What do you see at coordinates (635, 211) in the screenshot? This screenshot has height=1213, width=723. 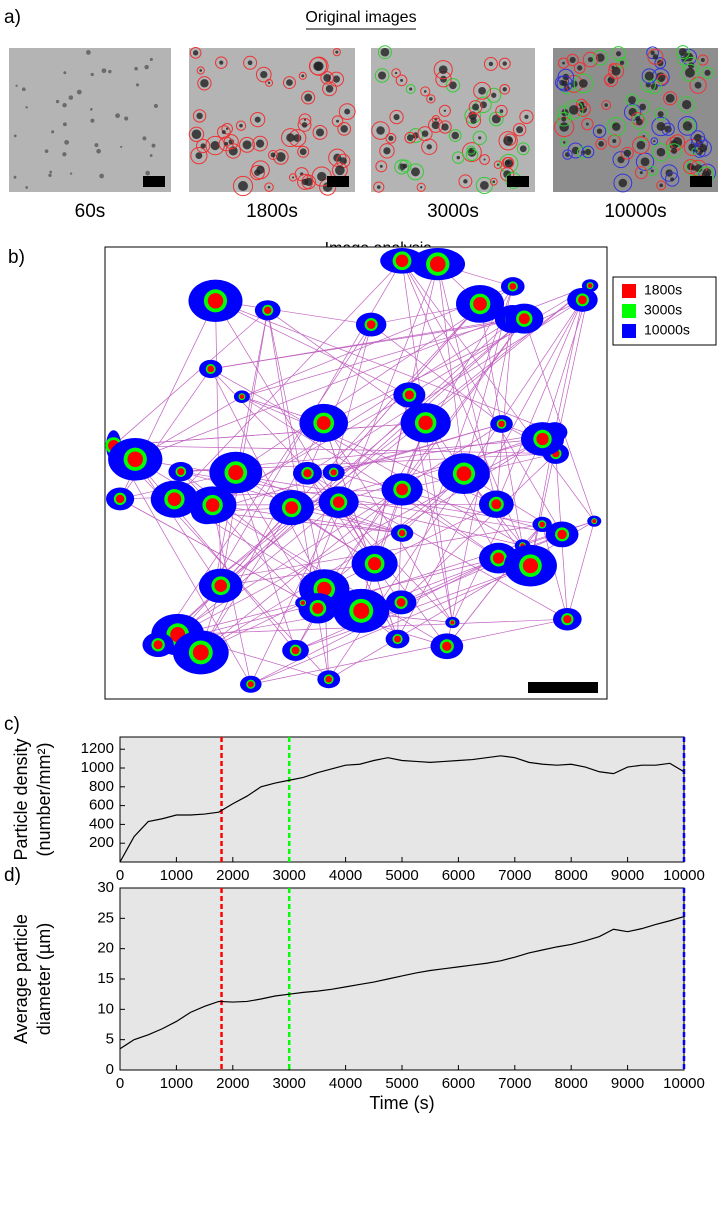 I see `image-caption: 10000s` at bounding box center [635, 211].